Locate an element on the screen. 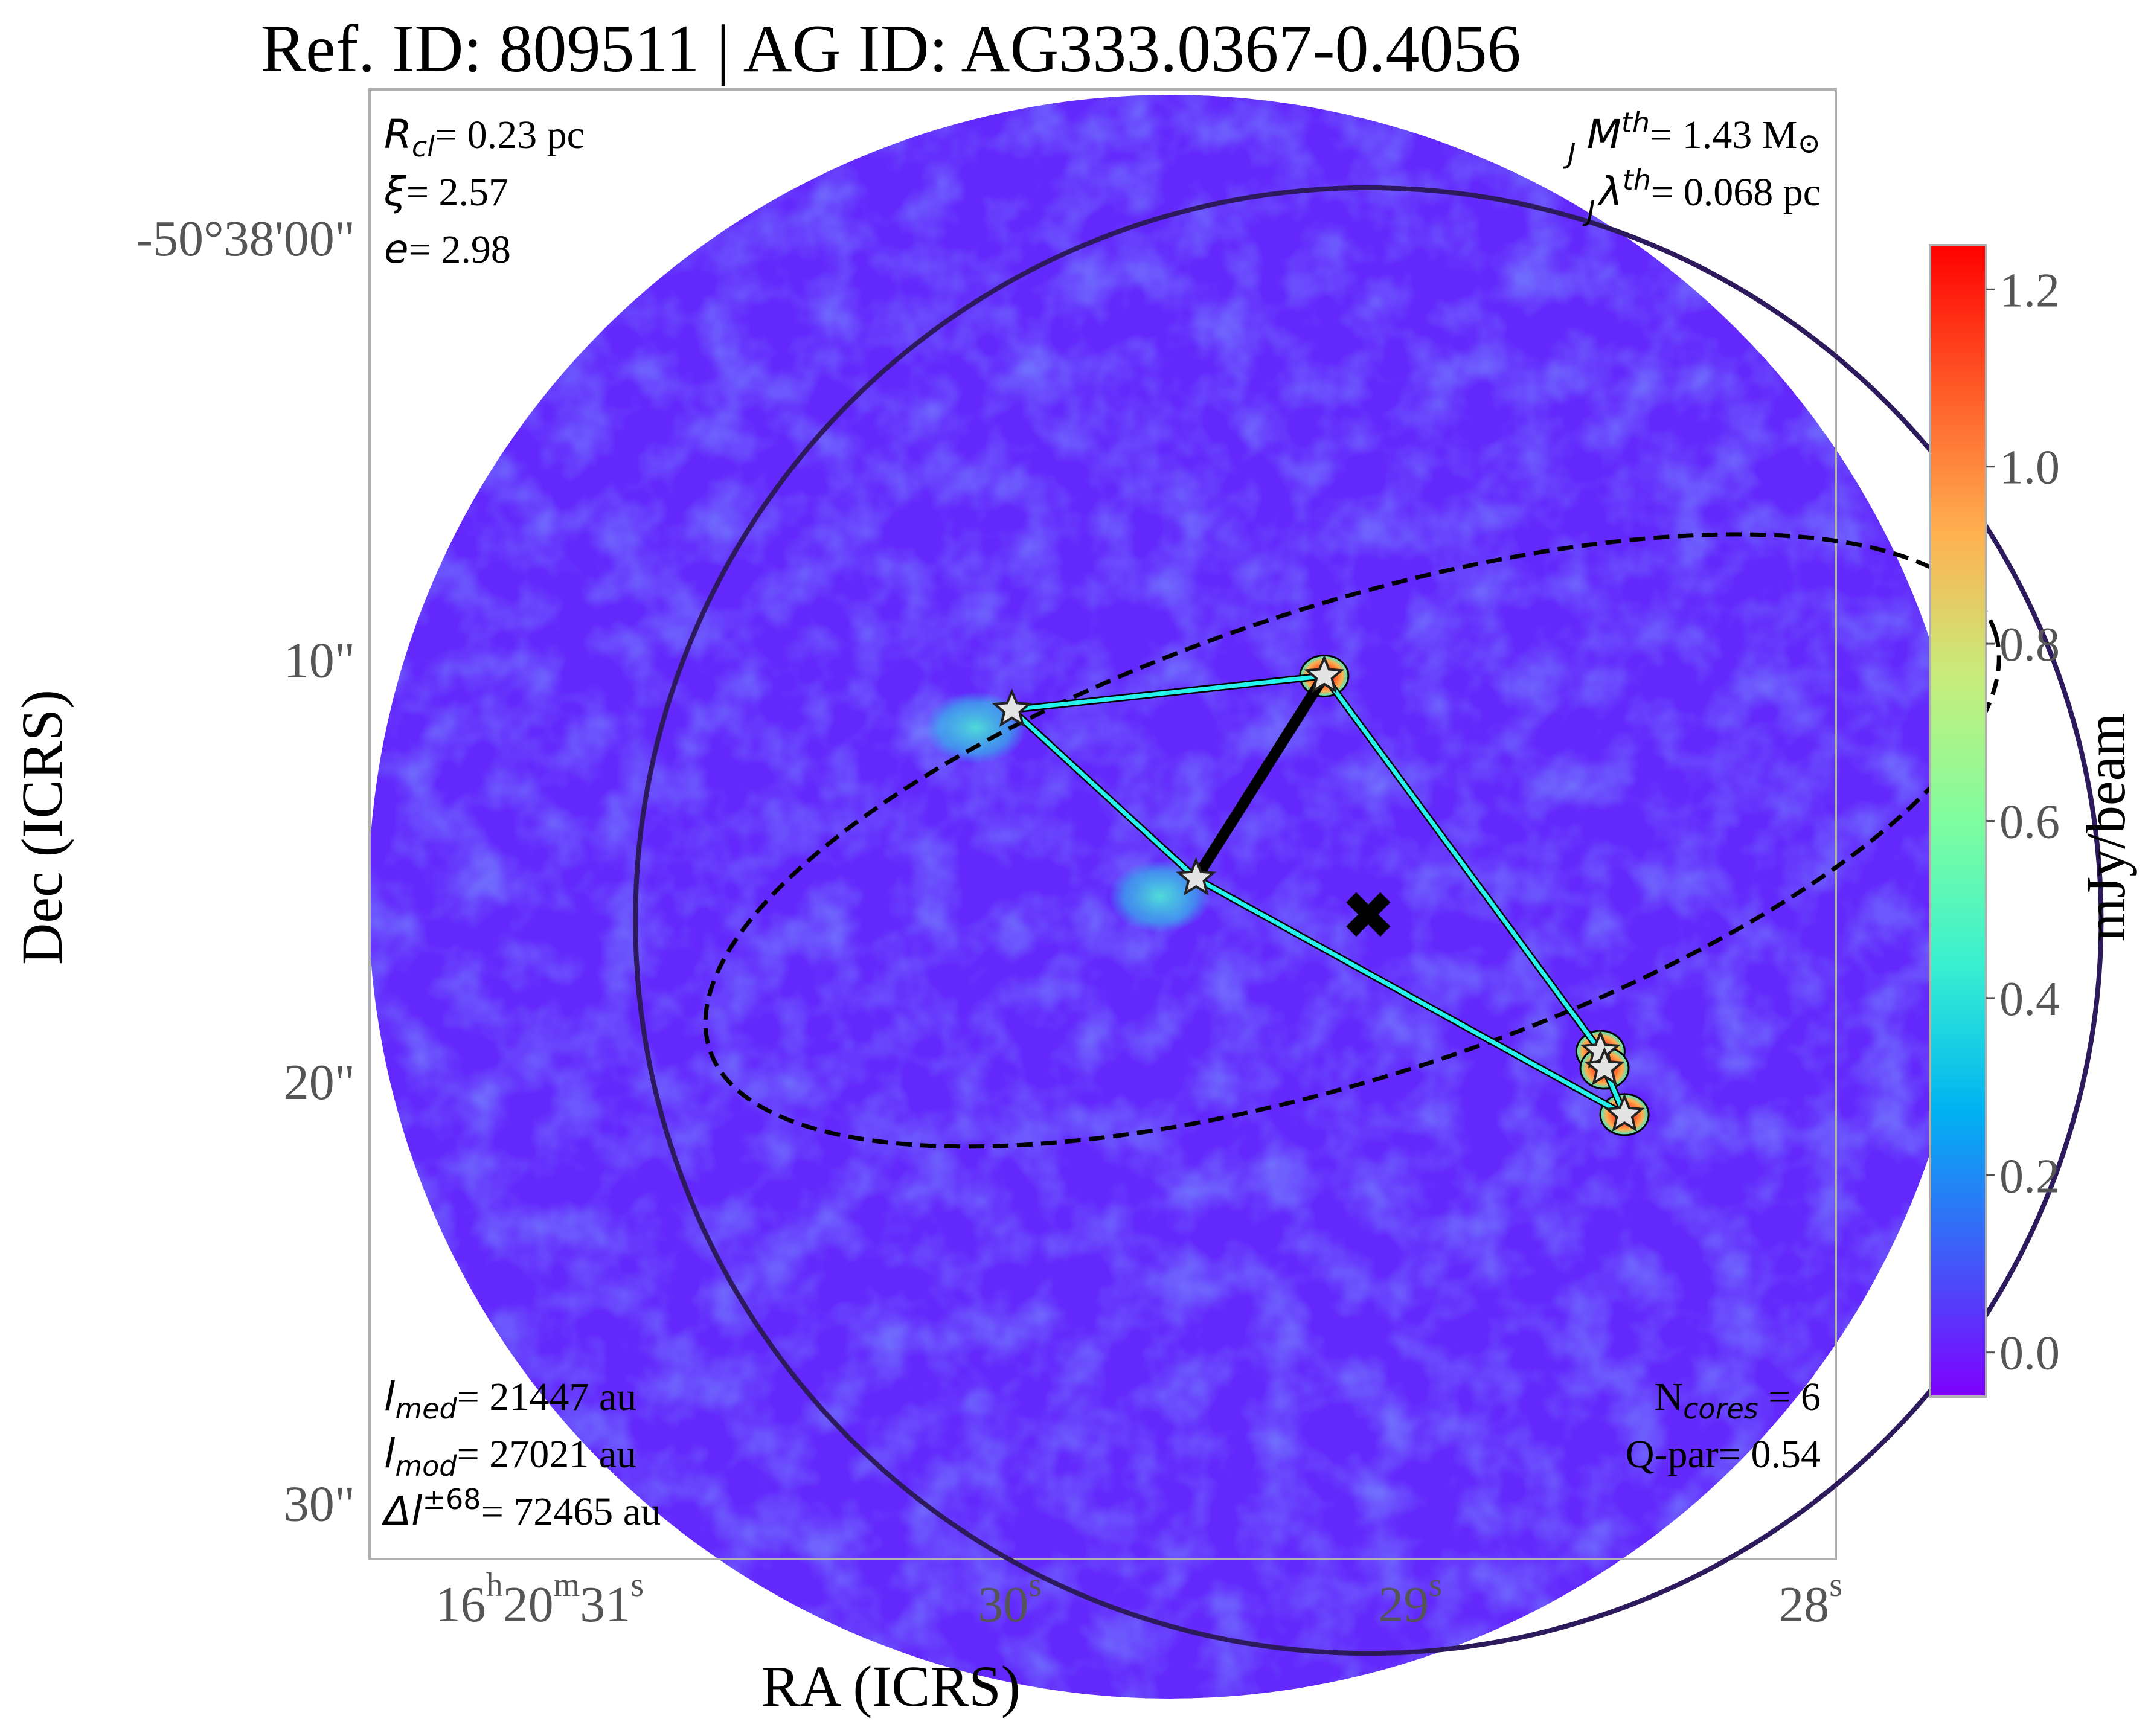 This screenshot has width=2151, height=1736. dl-annotation: Δl±68= 72465 au is located at coordinates (521, 1508).